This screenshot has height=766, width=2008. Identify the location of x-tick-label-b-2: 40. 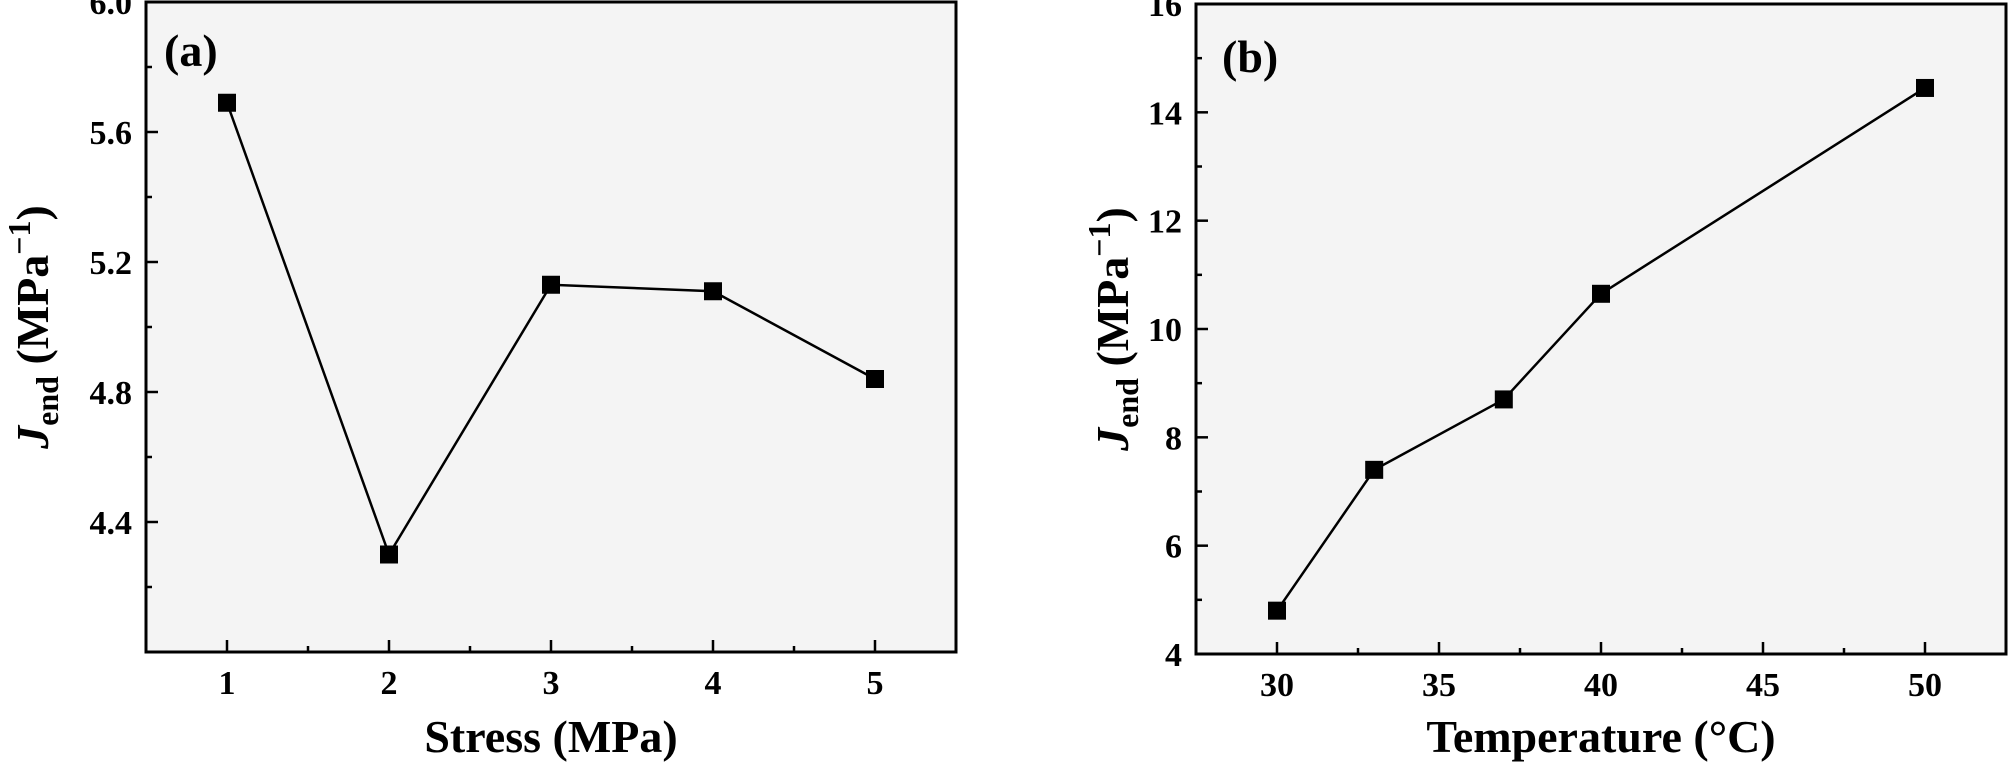
(1601, 685).